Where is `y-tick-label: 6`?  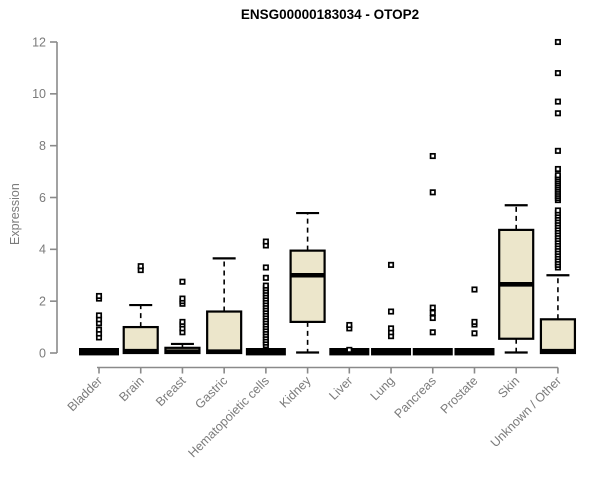
y-tick-label: 6 is located at coordinates (42, 198).